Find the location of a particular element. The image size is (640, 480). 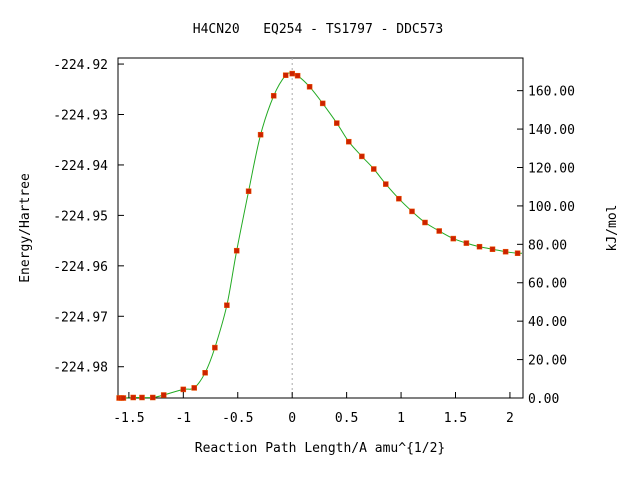

x-tick-label: 2 is located at coordinates (510, 418).